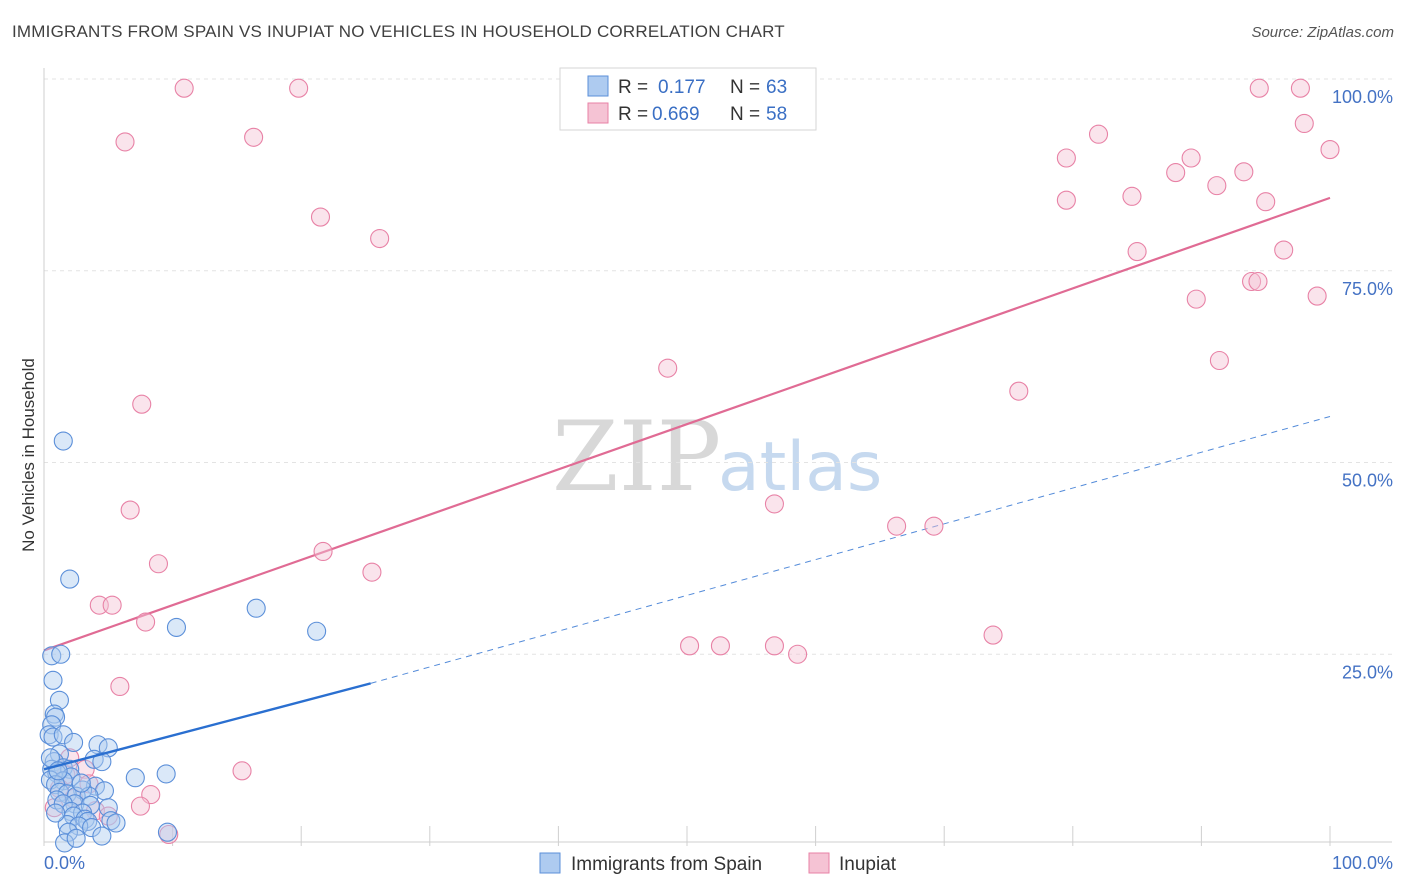 Image resolution: width=1406 pixels, height=892 pixels. Describe the element at coordinates (1367, 481) in the screenshot. I see `y-tick-label: 50.0%` at that location.